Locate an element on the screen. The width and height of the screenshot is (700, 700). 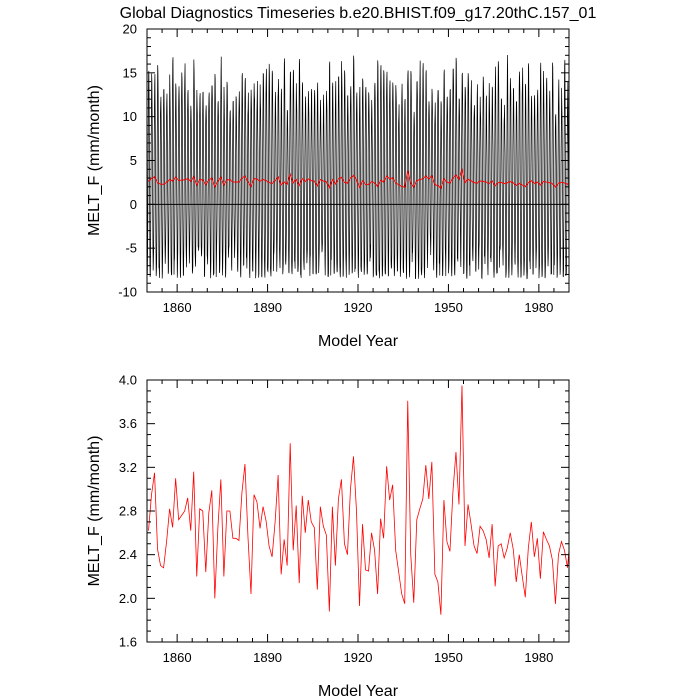
y-tick-label: 5 is located at coordinates (133, 160).